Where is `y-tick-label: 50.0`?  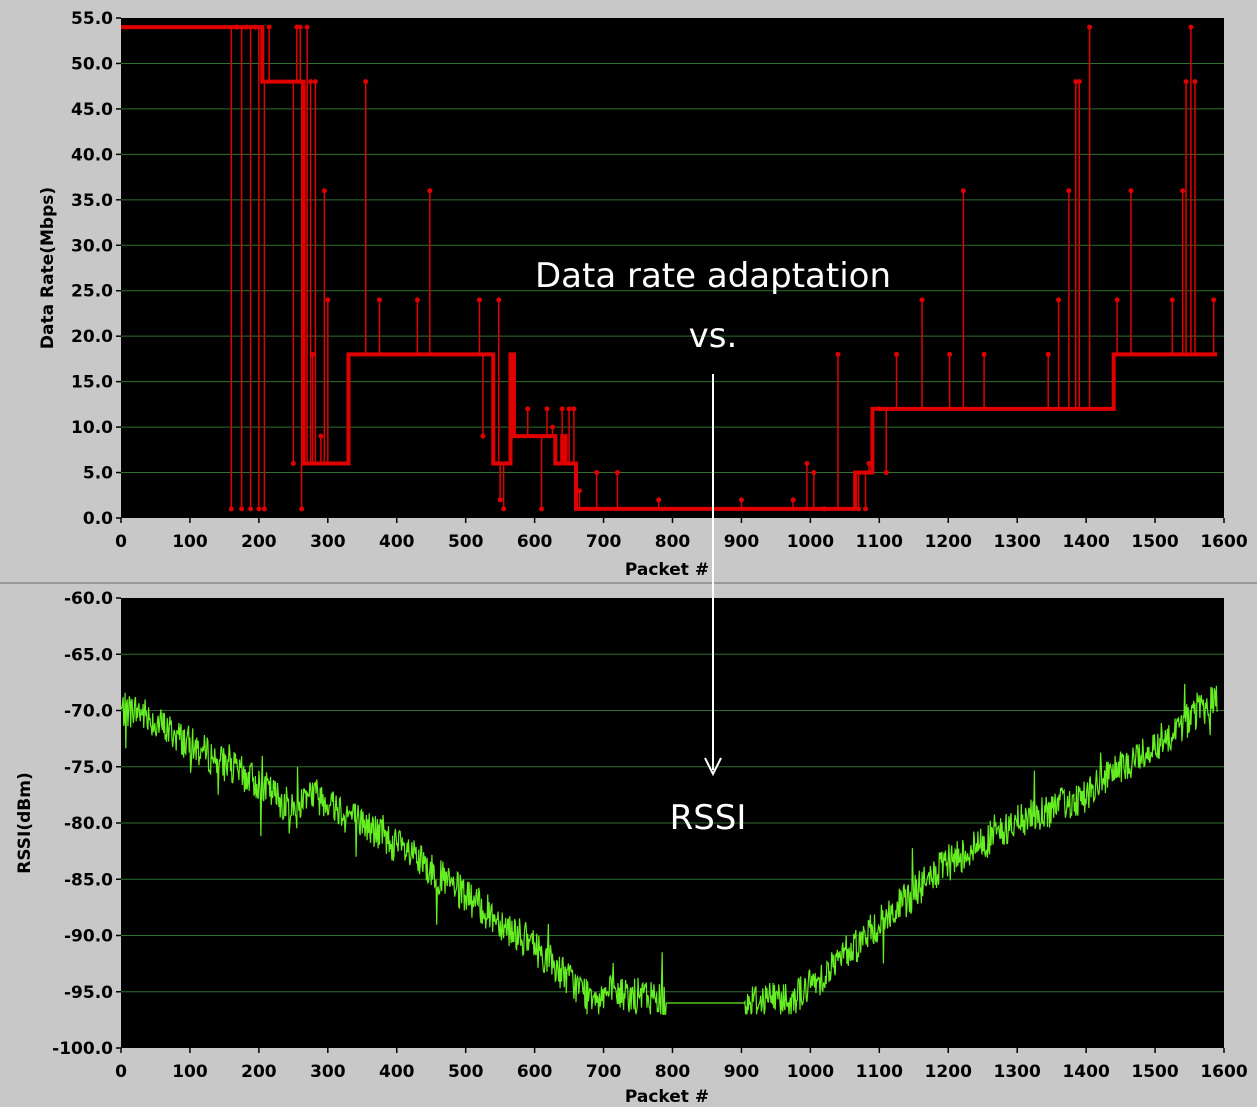 y-tick-label: 50.0 is located at coordinates (92, 64).